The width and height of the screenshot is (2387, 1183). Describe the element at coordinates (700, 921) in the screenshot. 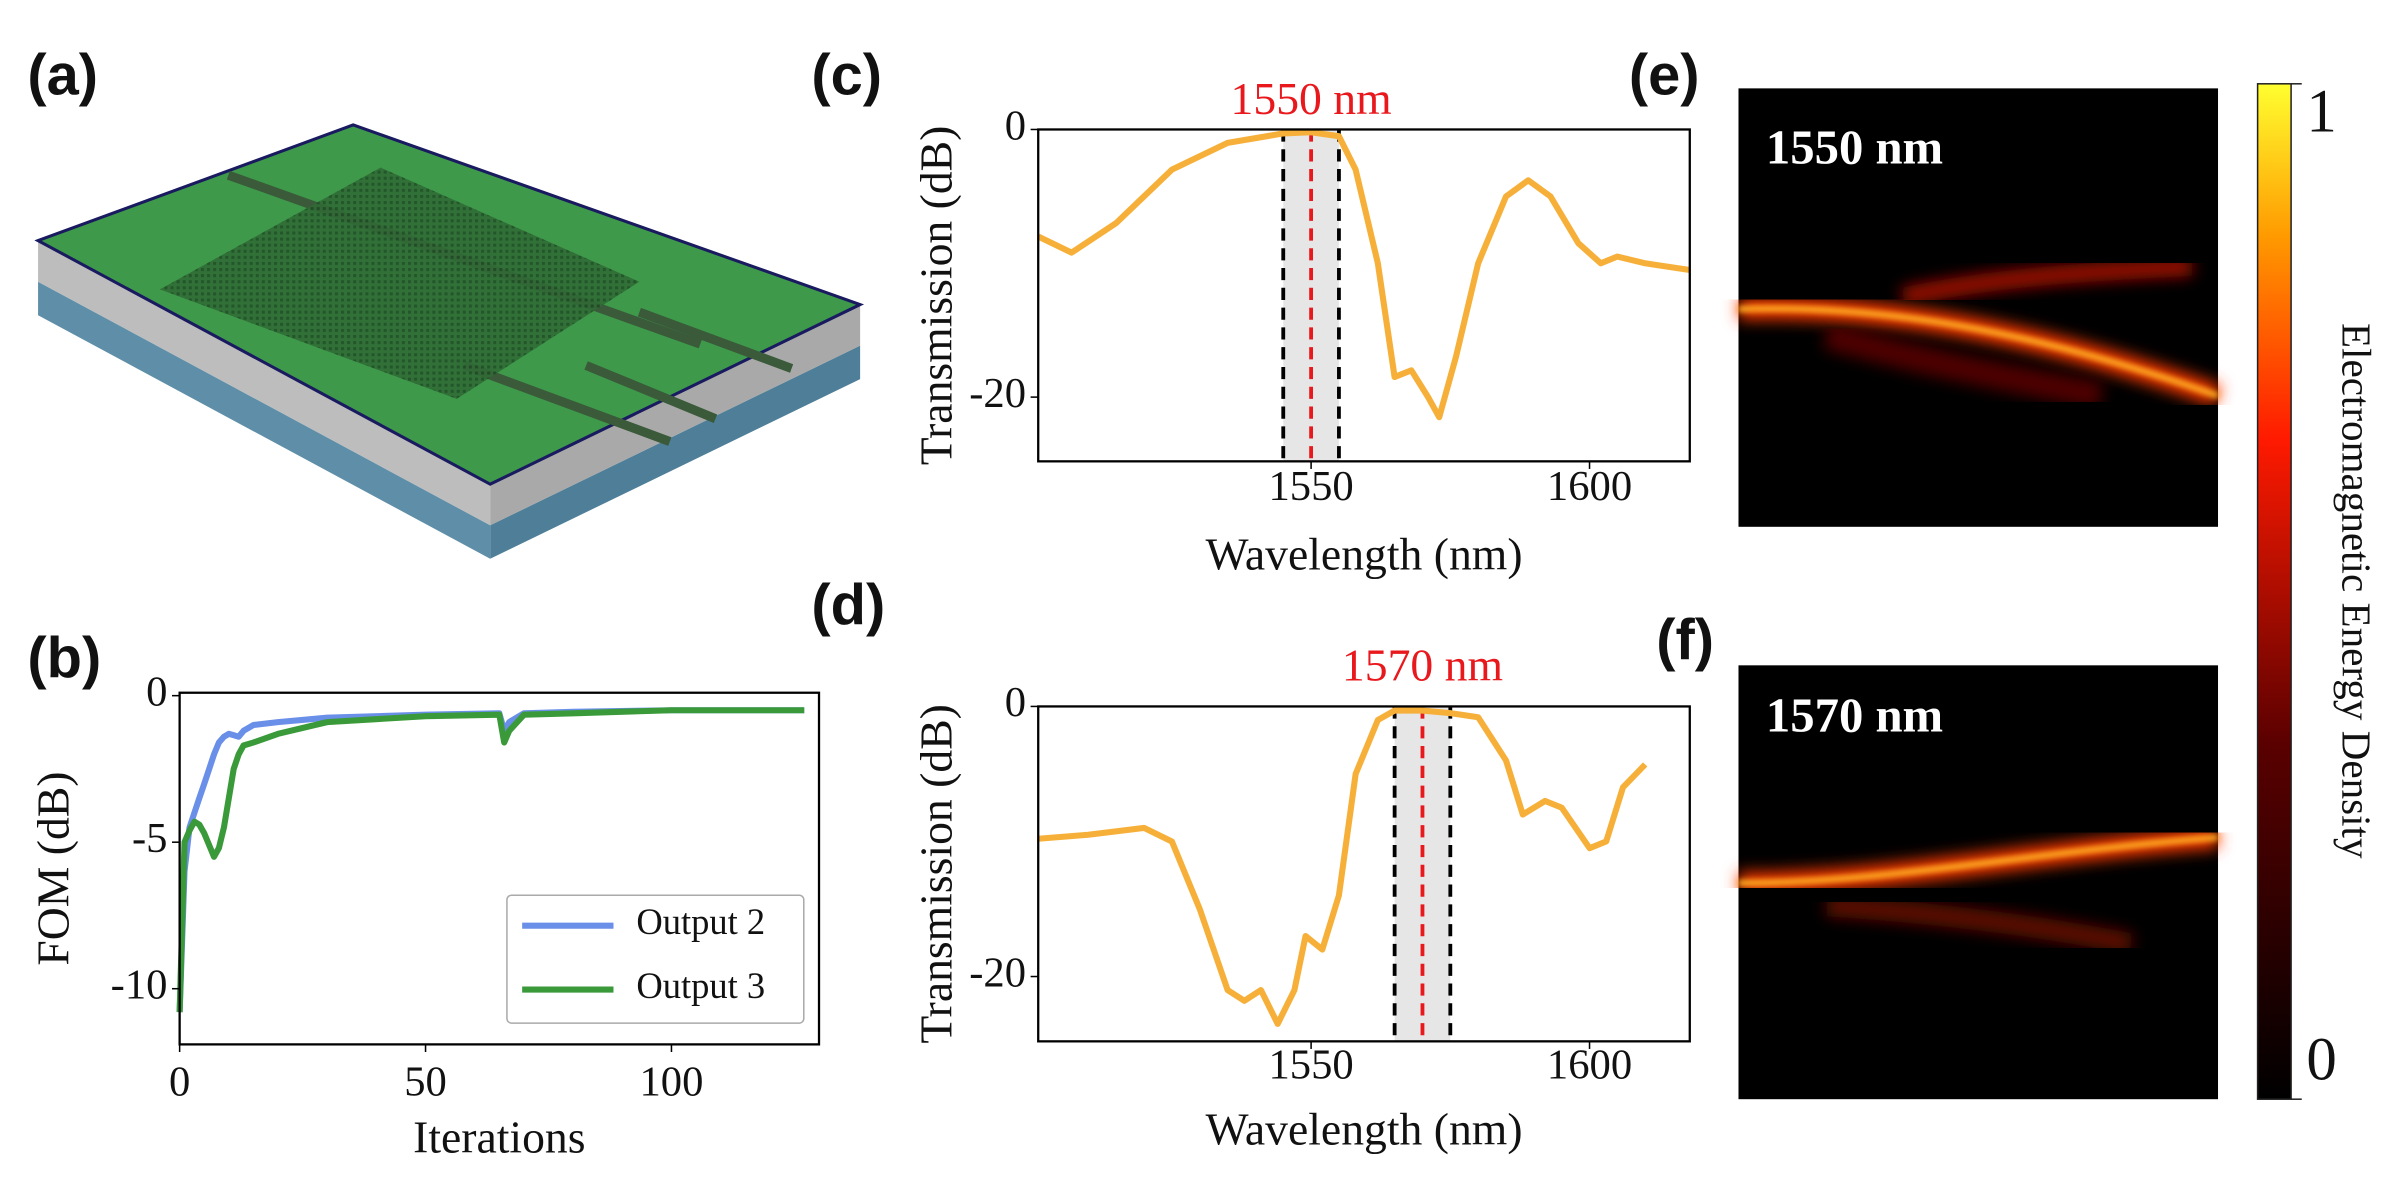

I see `legend-label: Output 2` at that location.